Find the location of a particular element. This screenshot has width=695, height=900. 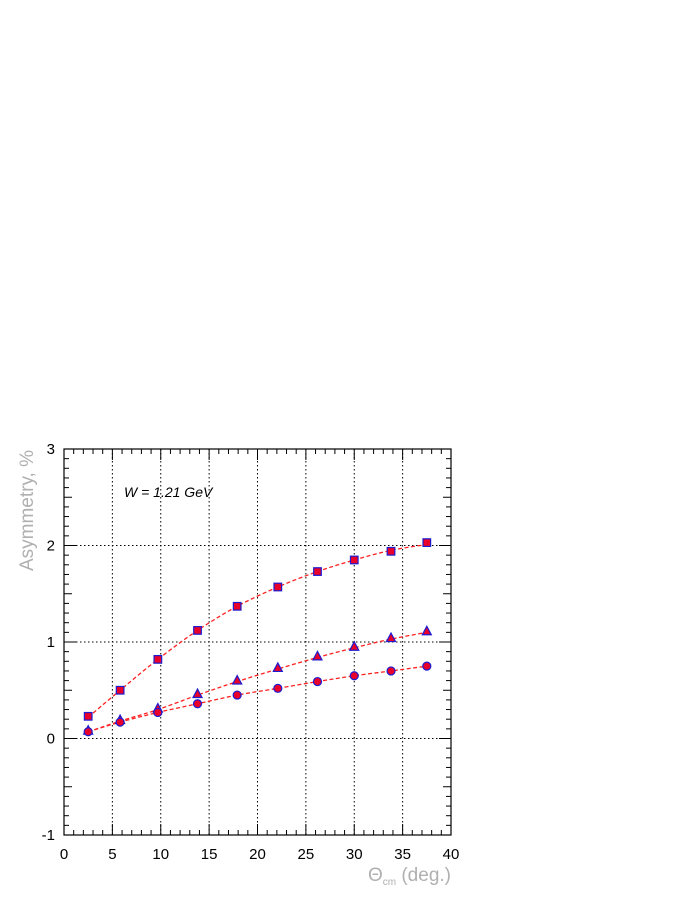

y-tick-label: 1 is located at coordinates (51, 642).